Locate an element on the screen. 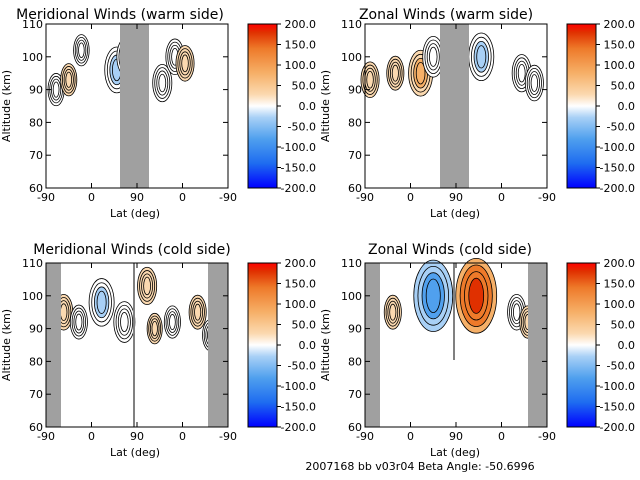 The width and height of the screenshot is (640, 480). contour-marks is located at coordinates (460, 298).